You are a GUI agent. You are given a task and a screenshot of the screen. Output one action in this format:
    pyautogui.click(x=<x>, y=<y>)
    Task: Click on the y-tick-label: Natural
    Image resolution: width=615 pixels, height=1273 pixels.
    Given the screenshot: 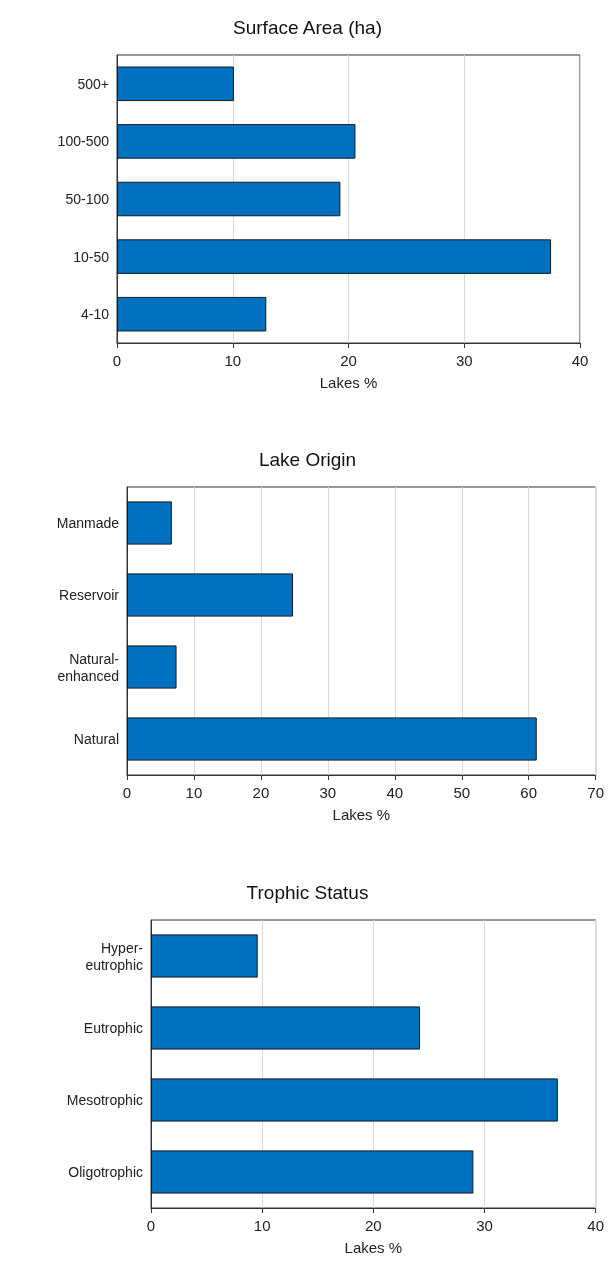 What is the action you would take?
    pyautogui.click(x=96, y=739)
    